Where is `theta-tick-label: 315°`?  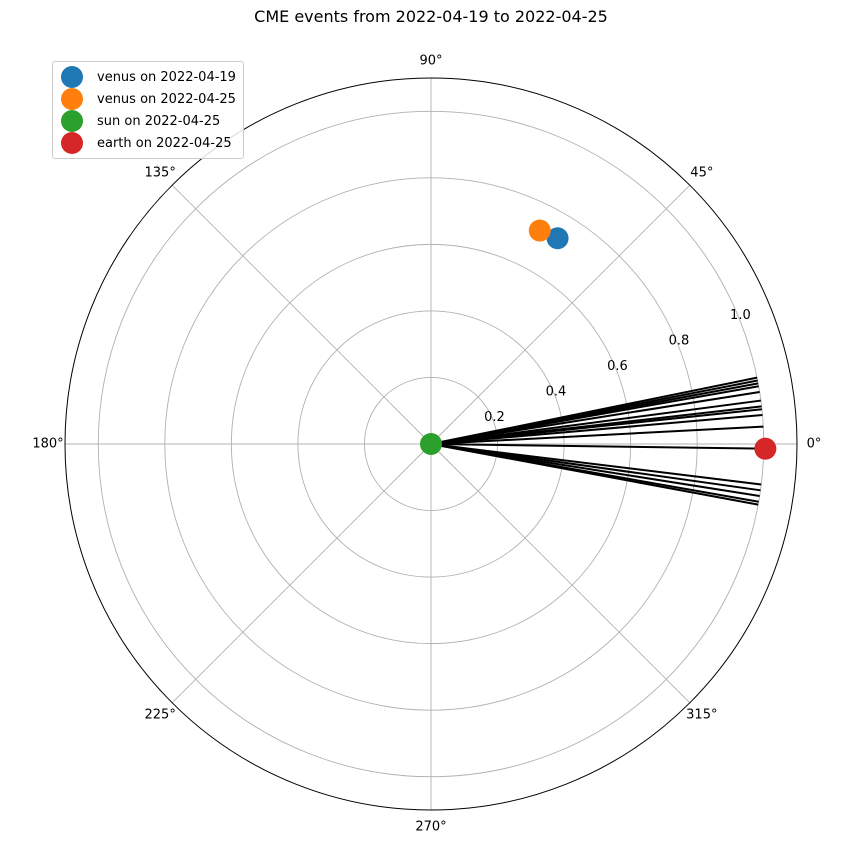 theta-tick-label: 315° is located at coordinates (701, 714).